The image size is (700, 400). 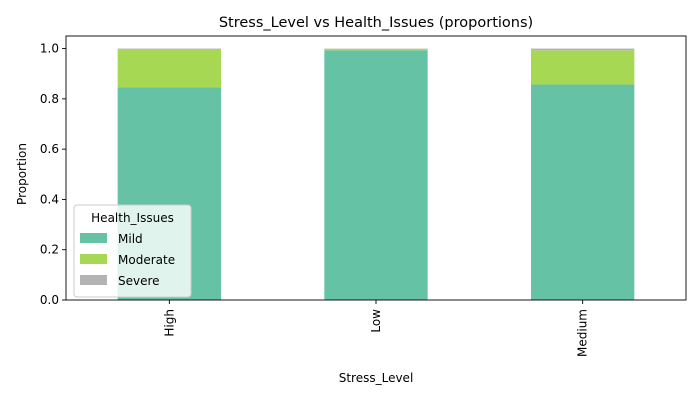 I want to click on y-axis-label: Proportion, so click(x=22, y=174).